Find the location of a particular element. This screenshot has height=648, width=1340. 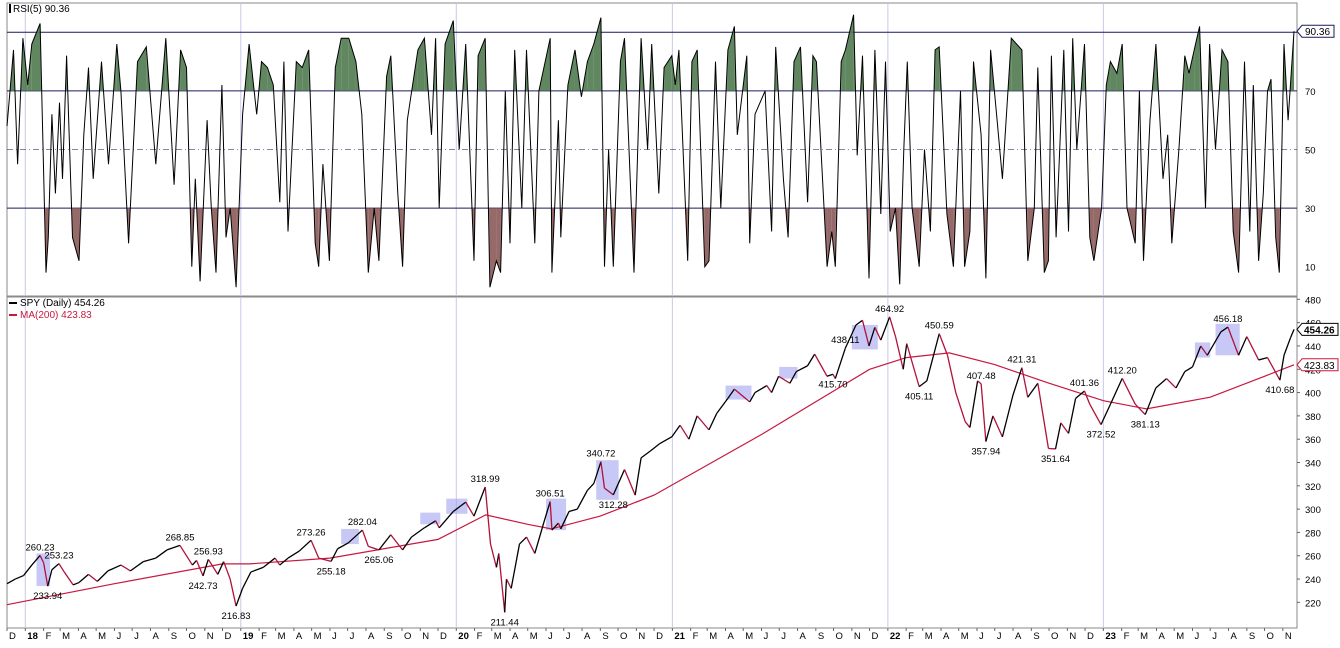

price-annotation-label: 318.99 is located at coordinates (485, 479).